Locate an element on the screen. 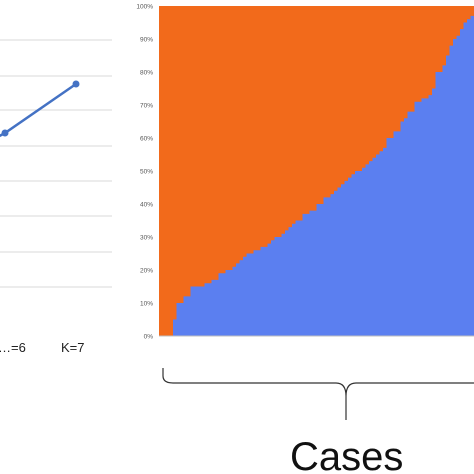 This screenshot has height=474, width=474. x-axis-label: Cases is located at coordinates (346, 454).